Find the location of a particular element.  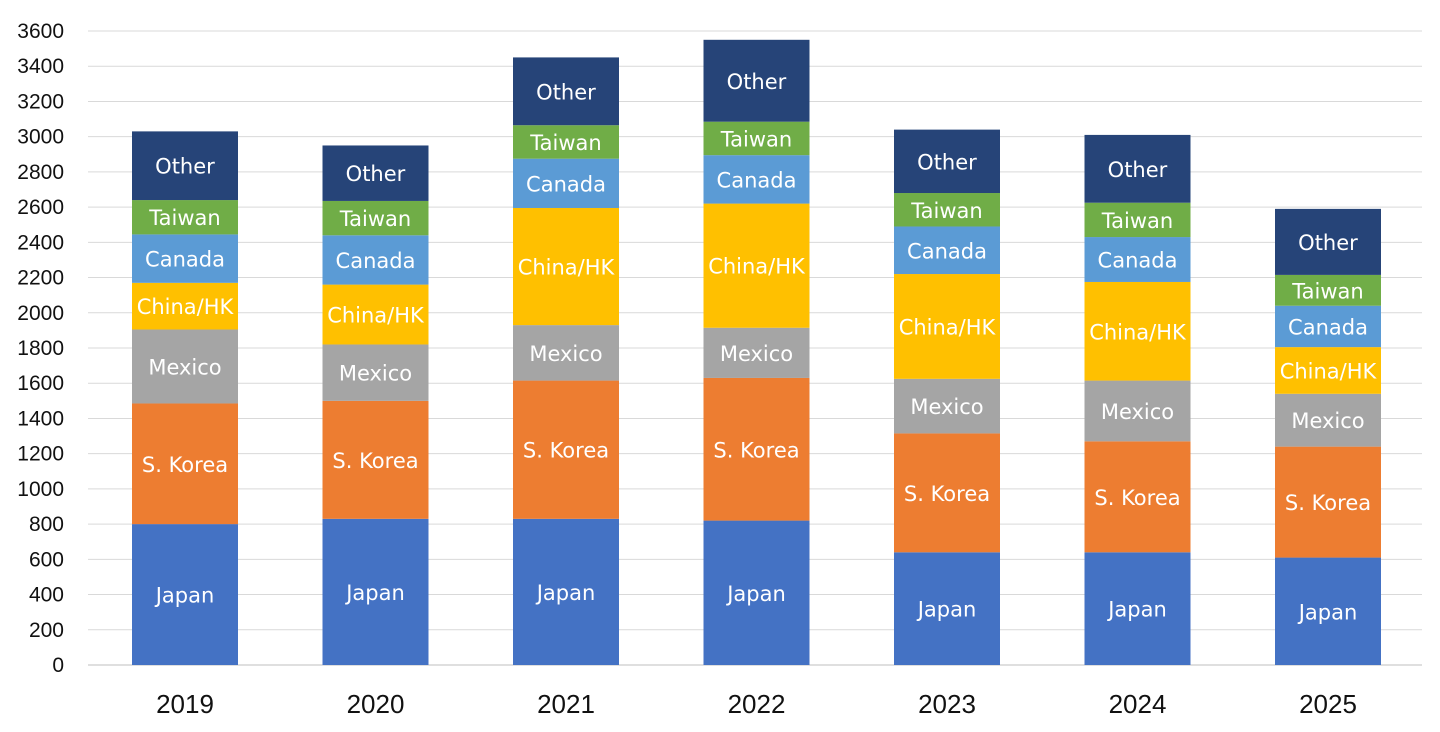

y-tick-label: 3600 is located at coordinates (40, 31).